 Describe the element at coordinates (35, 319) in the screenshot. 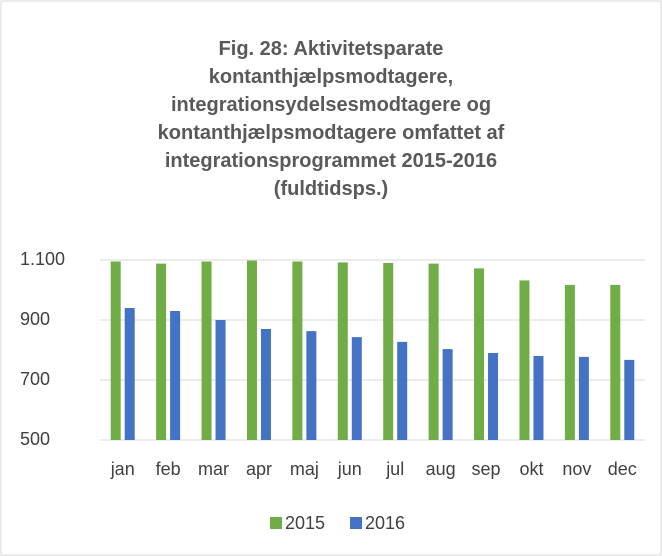

I see `y-tick-label: 900` at that location.